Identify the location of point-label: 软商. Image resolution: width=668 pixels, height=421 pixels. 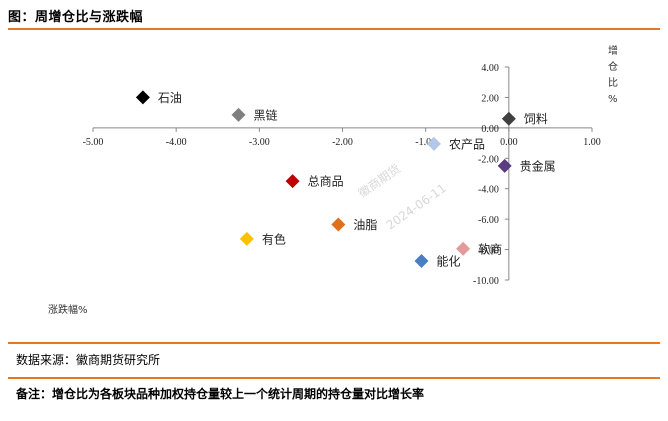
(490, 248).